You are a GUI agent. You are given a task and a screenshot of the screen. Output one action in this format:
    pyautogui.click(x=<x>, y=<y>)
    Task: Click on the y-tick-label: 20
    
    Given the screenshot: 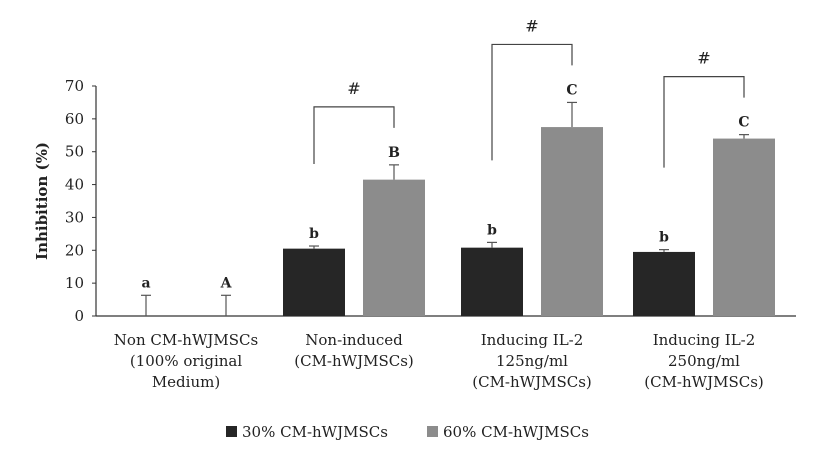 What is the action you would take?
    pyautogui.click(x=74, y=250)
    